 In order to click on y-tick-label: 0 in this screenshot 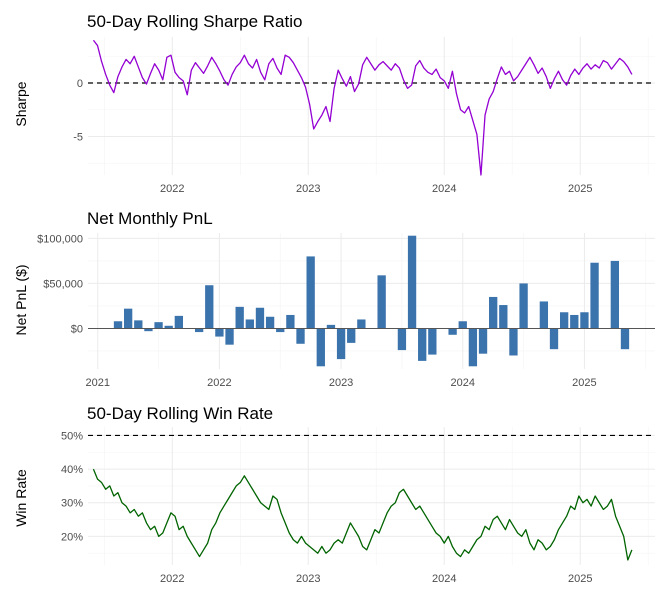, I will do `click(80, 84)`.